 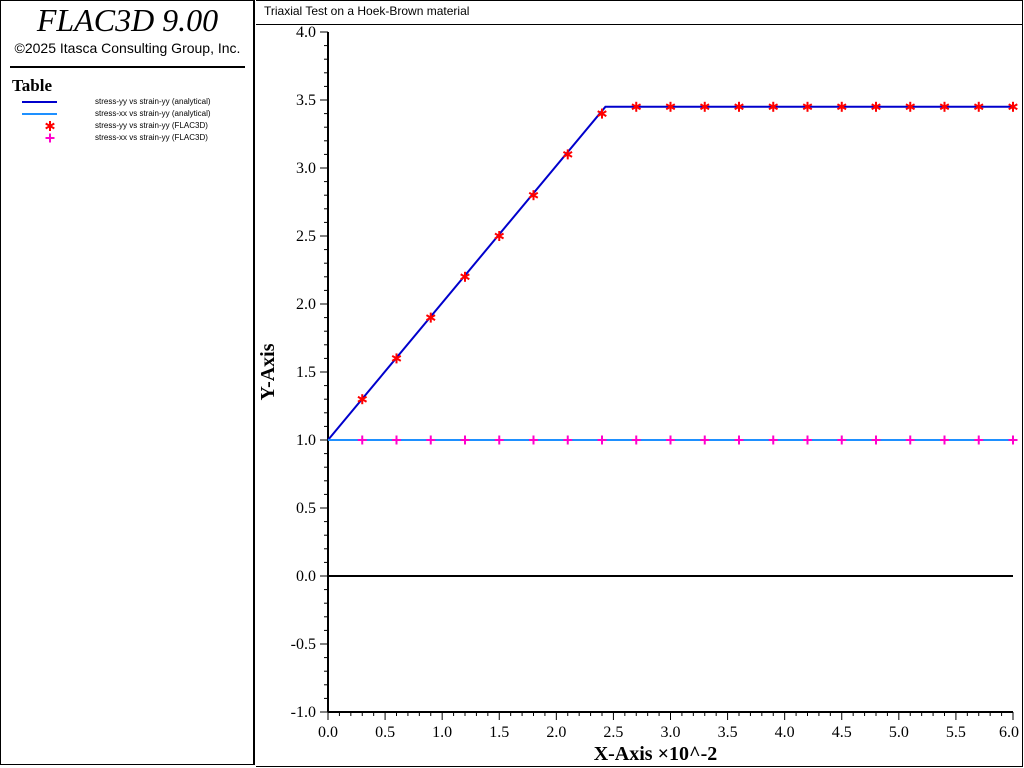 What do you see at coordinates (656, 754) in the screenshot?
I see `x-axis-label: X-Axis ×10^-2` at bounding box center [656, 754].